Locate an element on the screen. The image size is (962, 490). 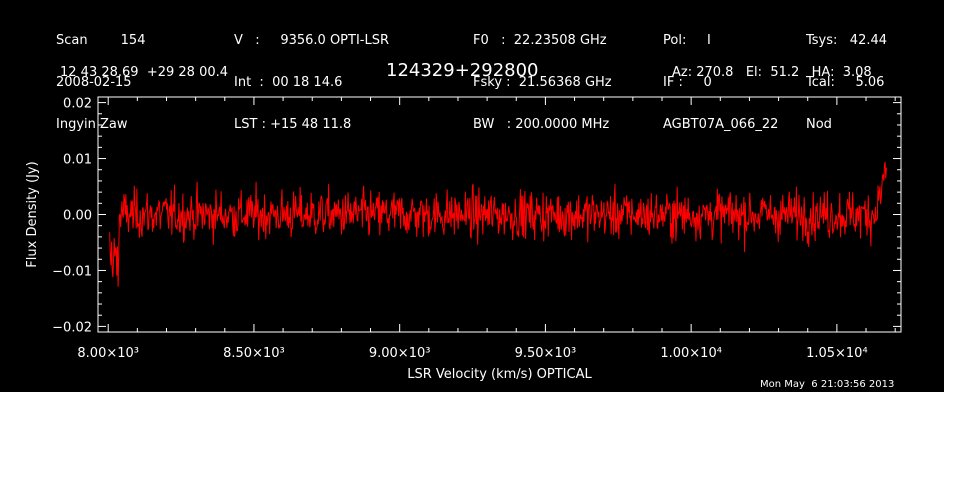
pol-line: Pol: I is located at coordinates (687, 40).